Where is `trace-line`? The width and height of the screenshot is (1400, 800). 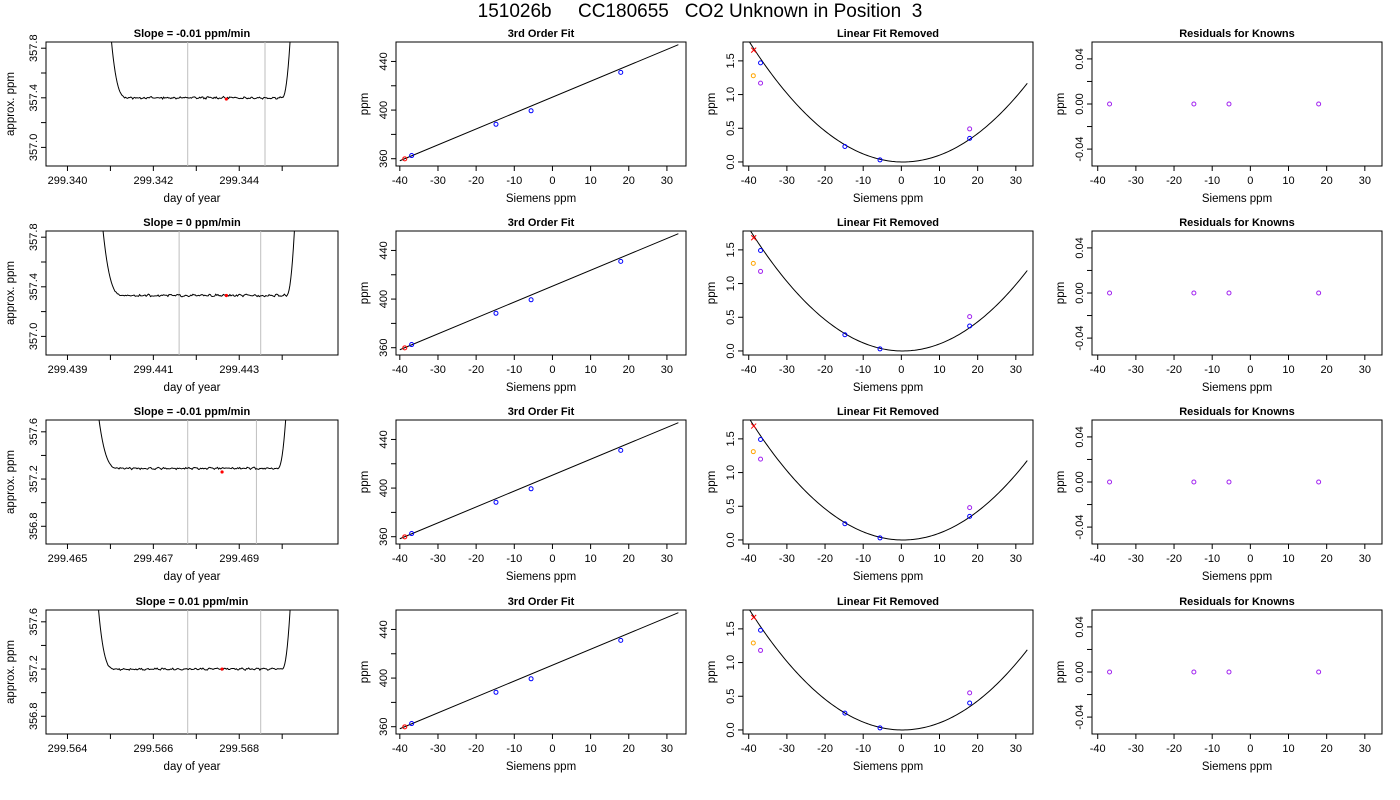
trace-line is located at coordinates (198, 264).